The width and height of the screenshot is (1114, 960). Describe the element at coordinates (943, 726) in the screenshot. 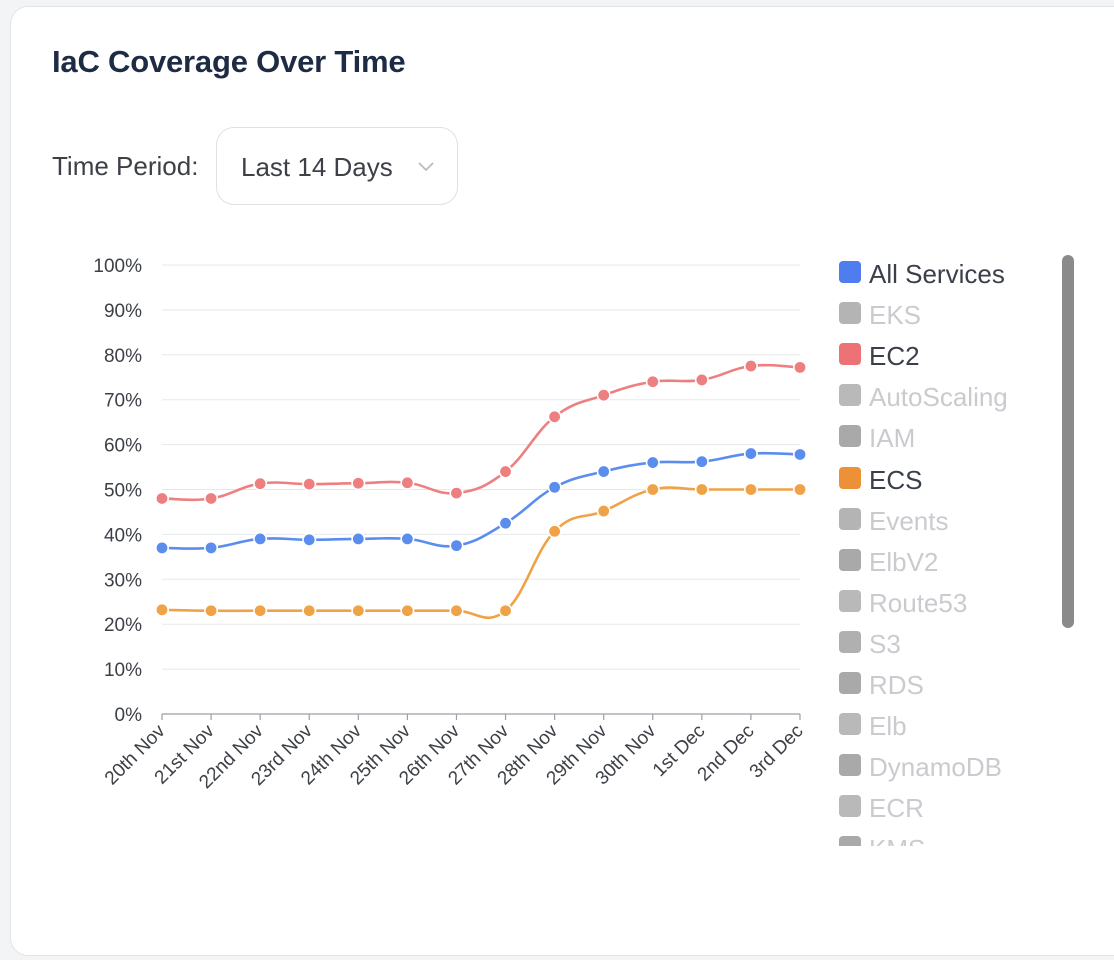

I see `legend-item-elb: Elb` at that location.